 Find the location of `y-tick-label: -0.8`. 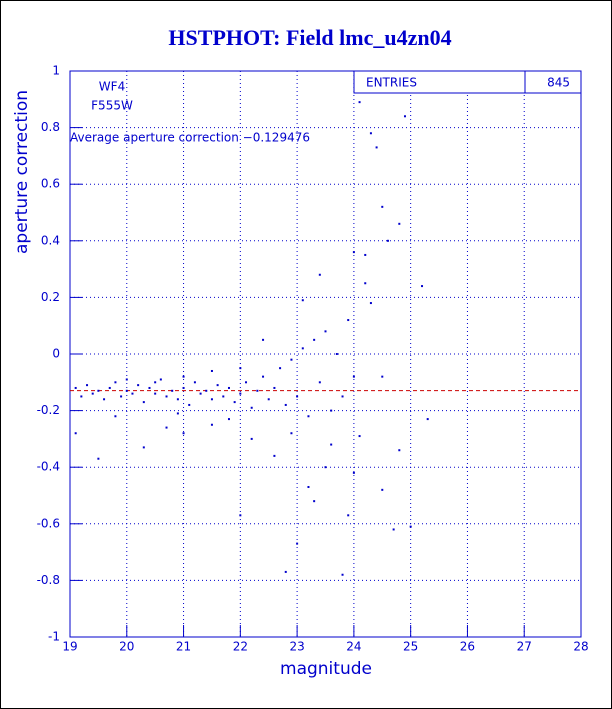

y-tick-label: -0.8 is located at coordinates (48, 580).